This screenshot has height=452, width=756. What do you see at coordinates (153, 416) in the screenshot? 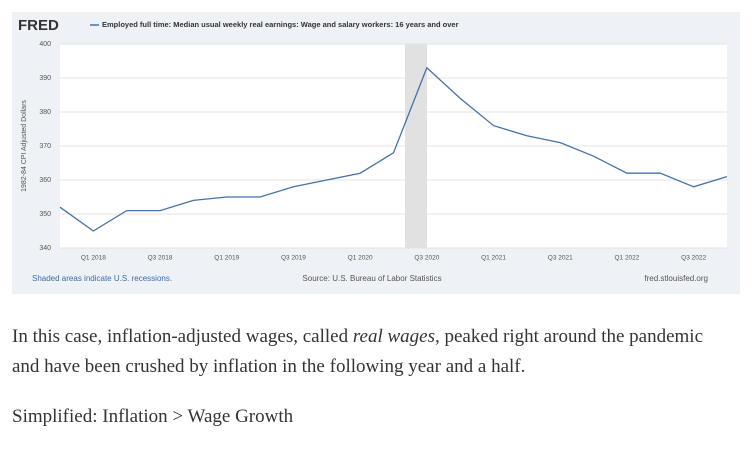
I see `paragraph: Simplified: Inflation > Wage Growth` at bounding box center [153, 416].